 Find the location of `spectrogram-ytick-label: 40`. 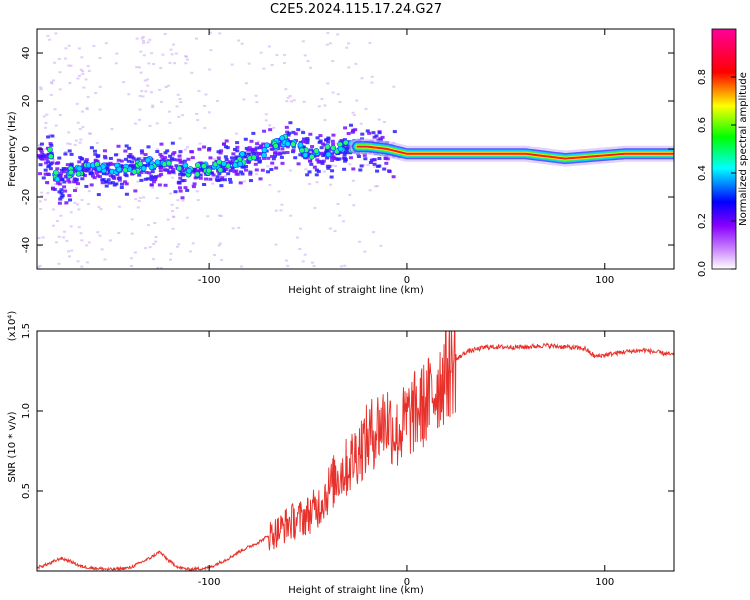

spectrogram-ytick-label: 40 is located at coordinates (26, 53).